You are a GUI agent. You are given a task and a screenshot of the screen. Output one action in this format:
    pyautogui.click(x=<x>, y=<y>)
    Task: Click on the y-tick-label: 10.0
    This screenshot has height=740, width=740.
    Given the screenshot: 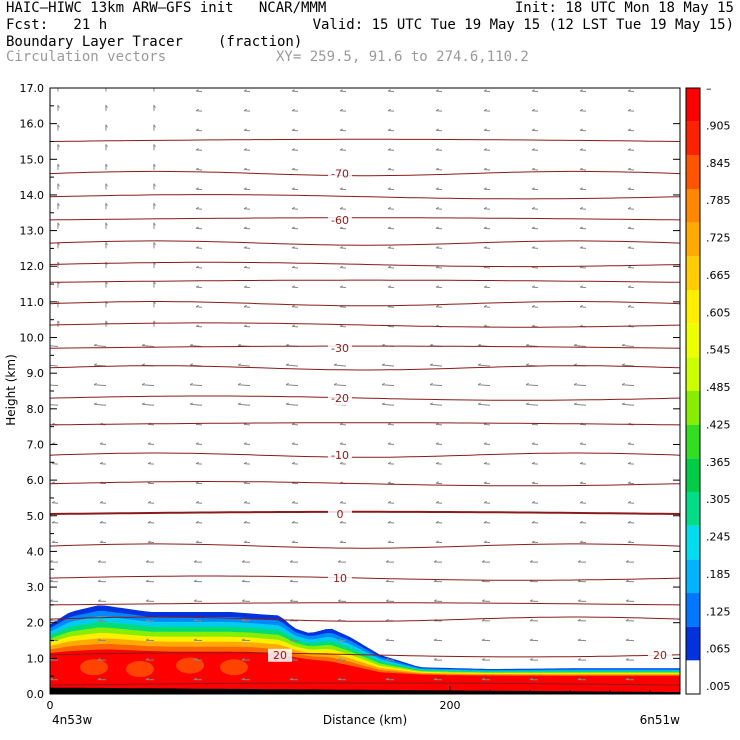 What is the action you would take?
    pyautogui.click(x=32, y=338)
    